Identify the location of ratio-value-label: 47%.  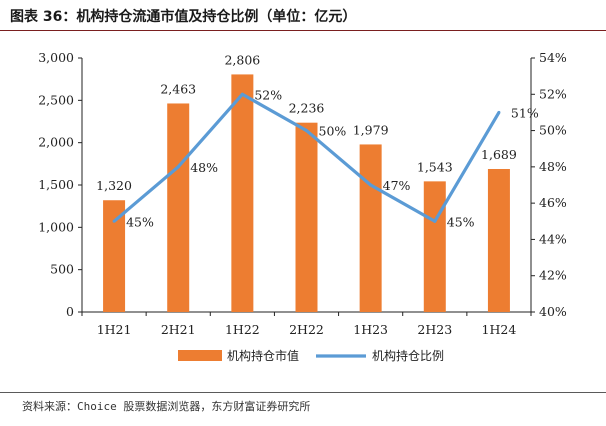
(397, 185).